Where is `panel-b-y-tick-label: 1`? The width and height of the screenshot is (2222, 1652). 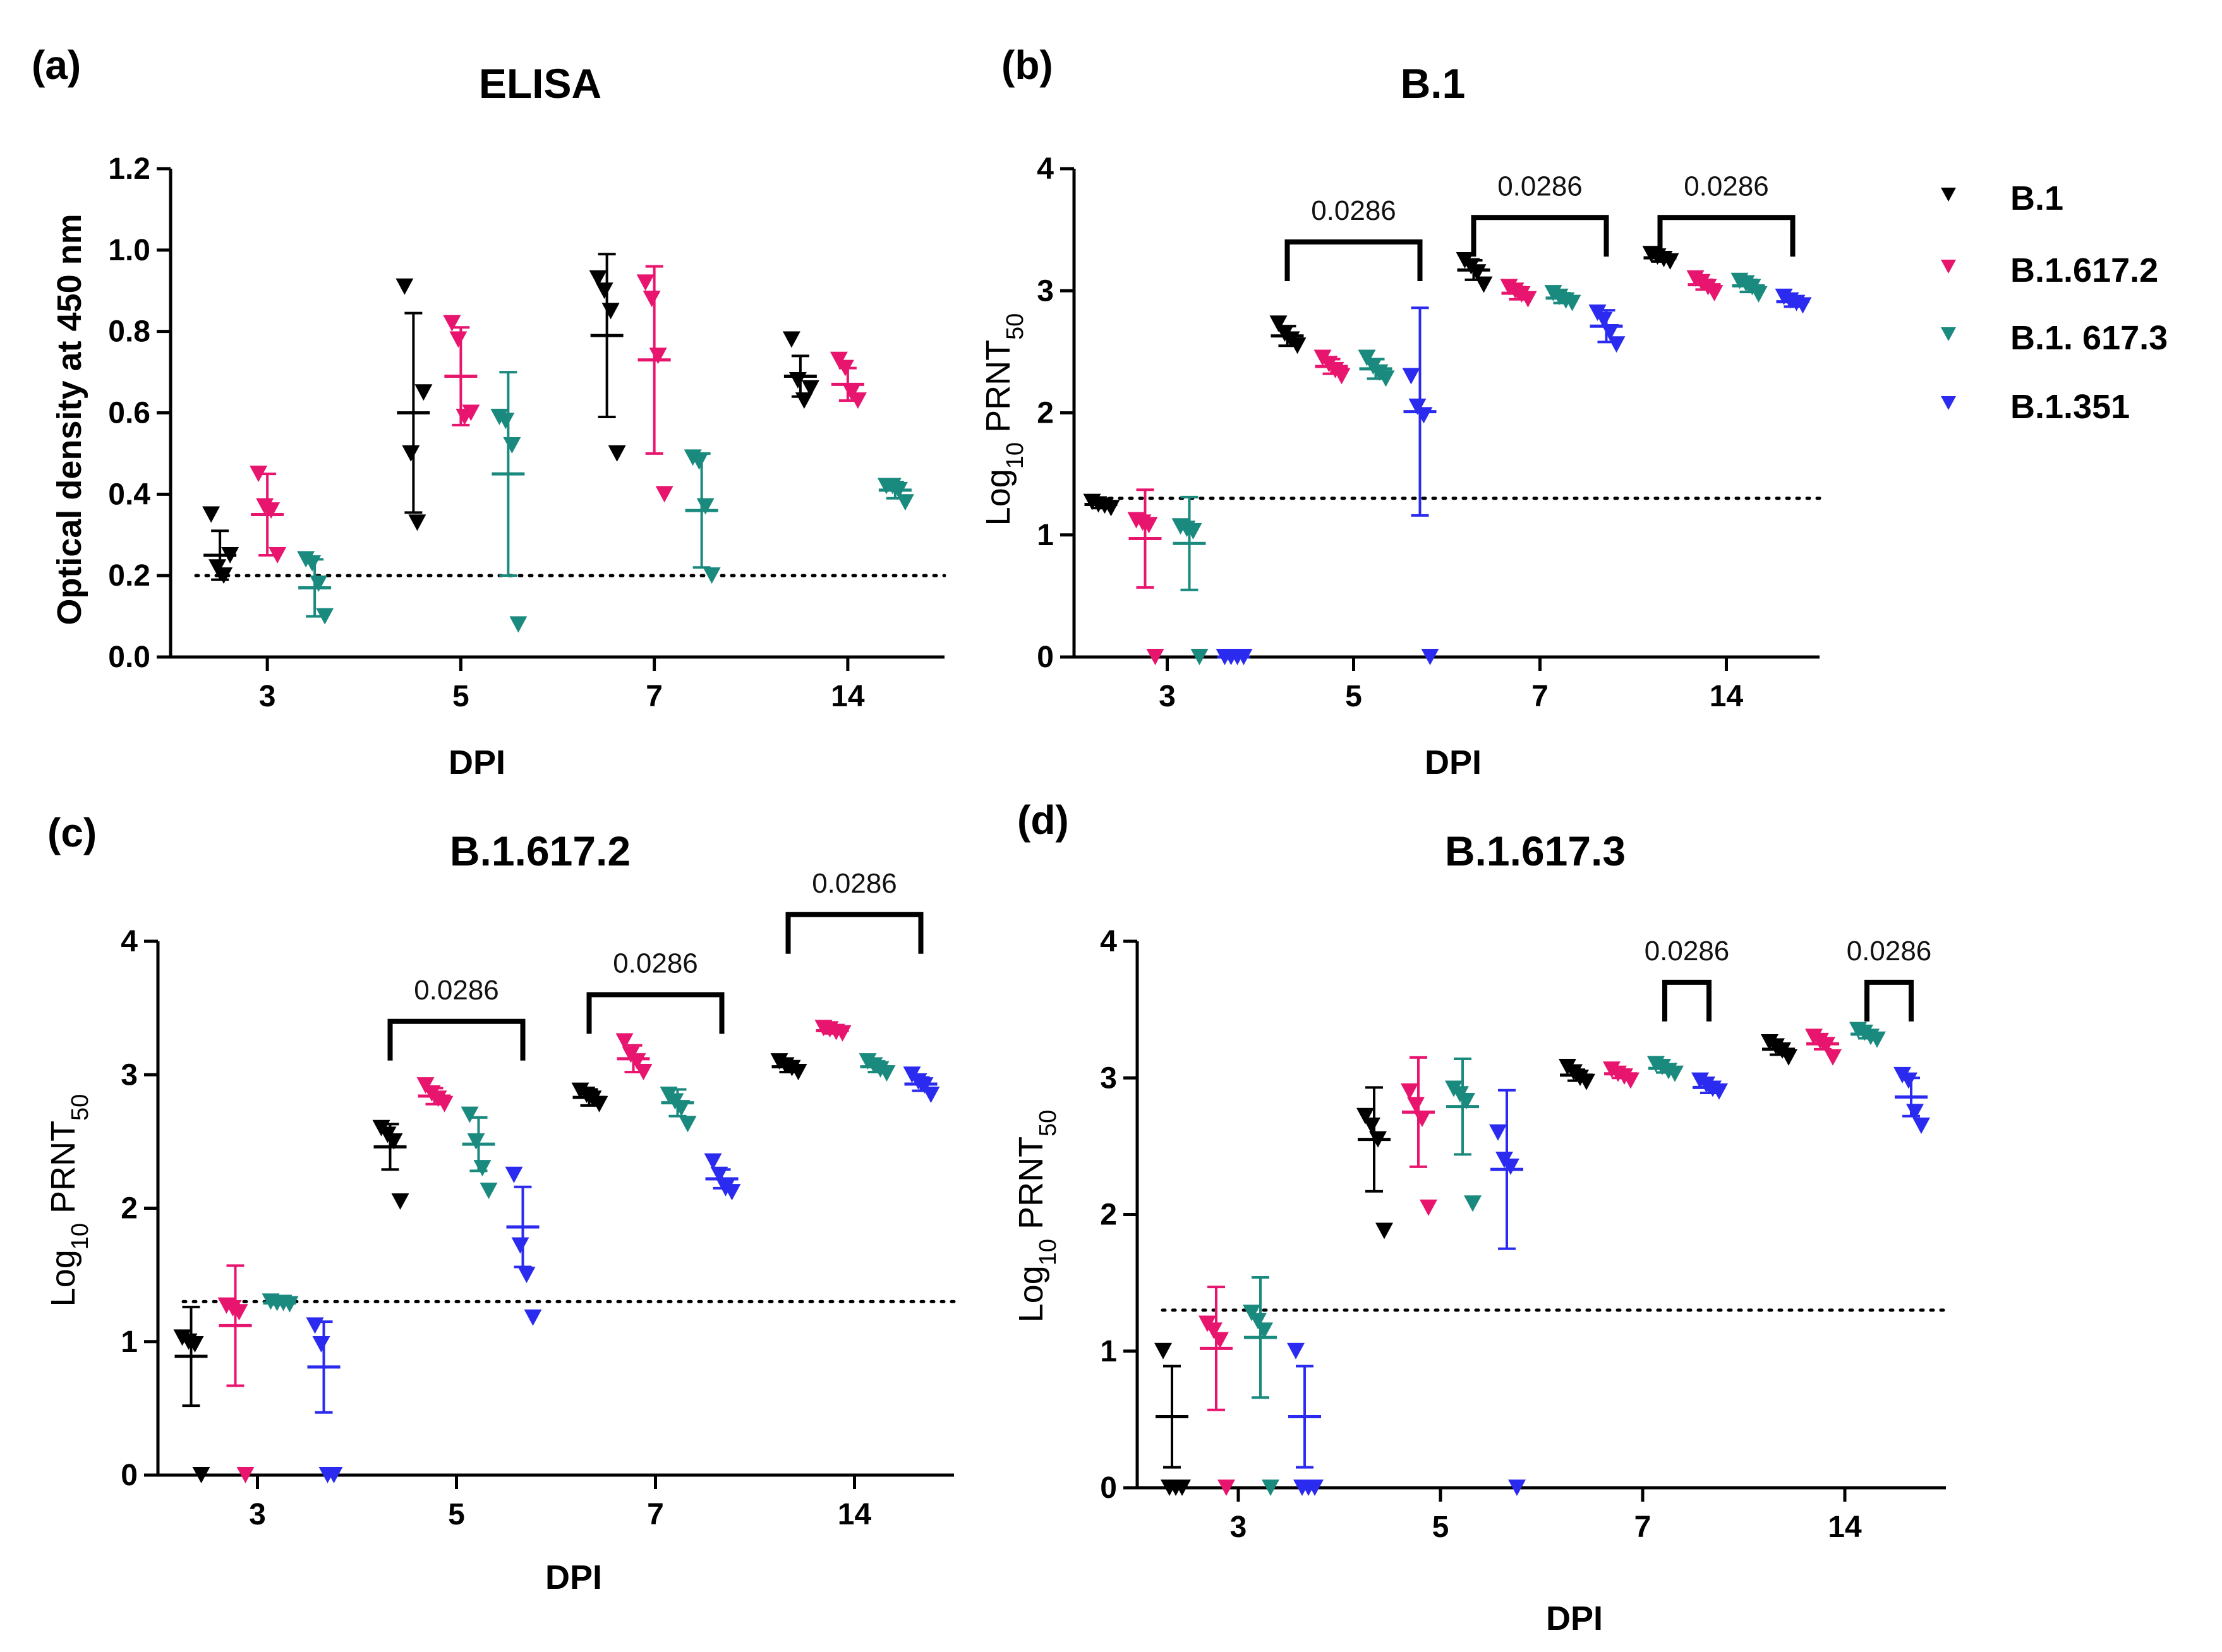
panel-b-y-tick-label: 1 is located at coordinates (1045, 535).